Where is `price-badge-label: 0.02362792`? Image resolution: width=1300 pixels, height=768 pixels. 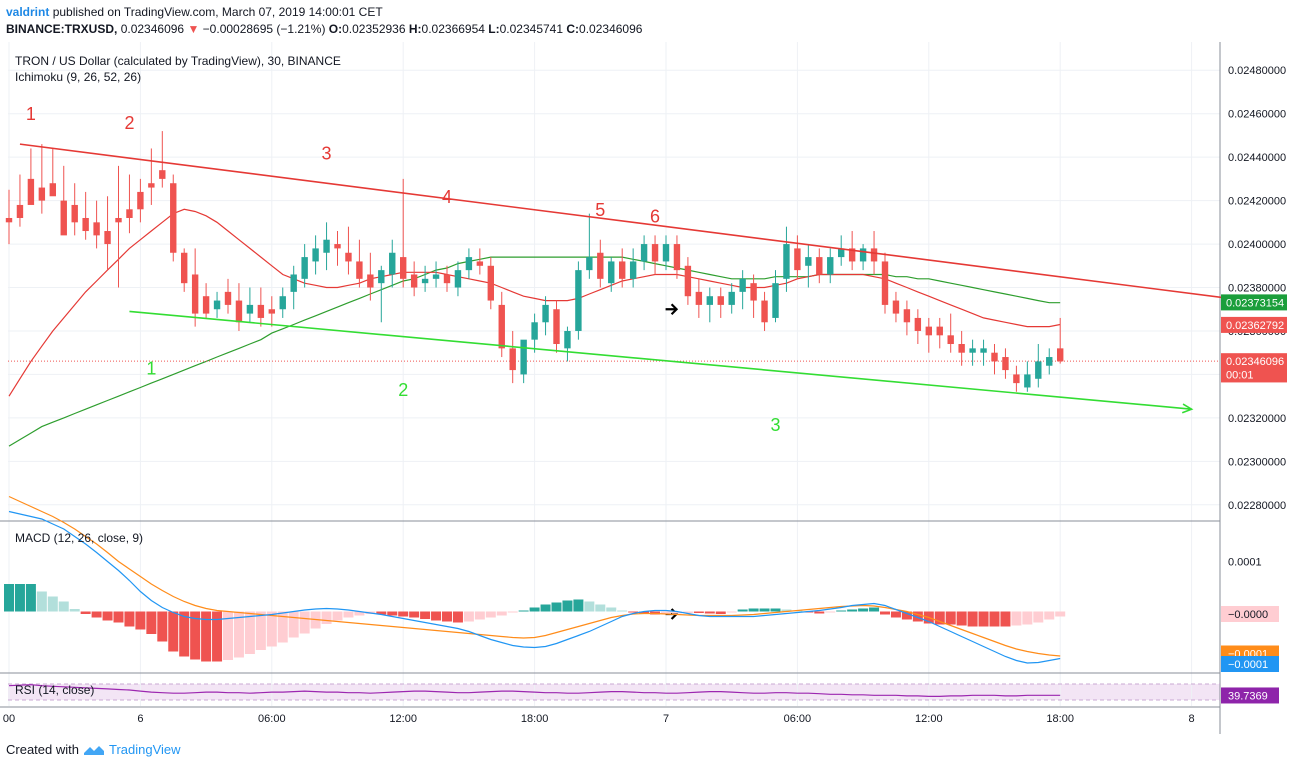
price-badge-label: 0.02362792 is located at coordinates (1255, 326).